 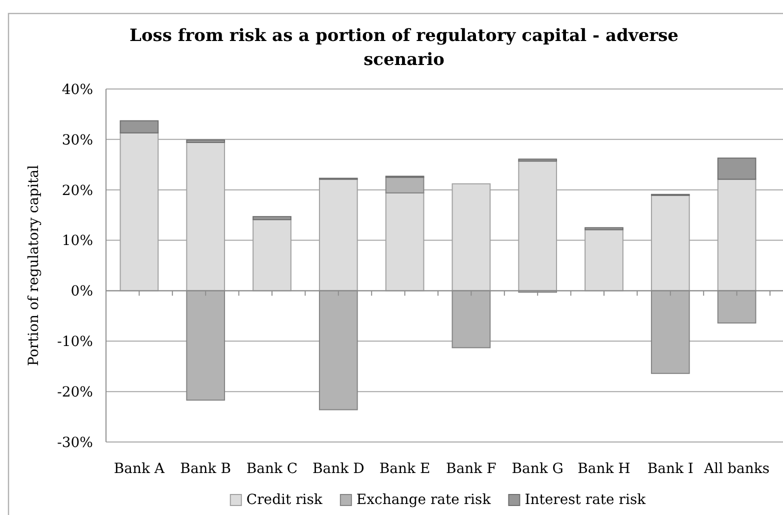 I want to click on x-tick-label: Bank A, so click(x=140, y=469).